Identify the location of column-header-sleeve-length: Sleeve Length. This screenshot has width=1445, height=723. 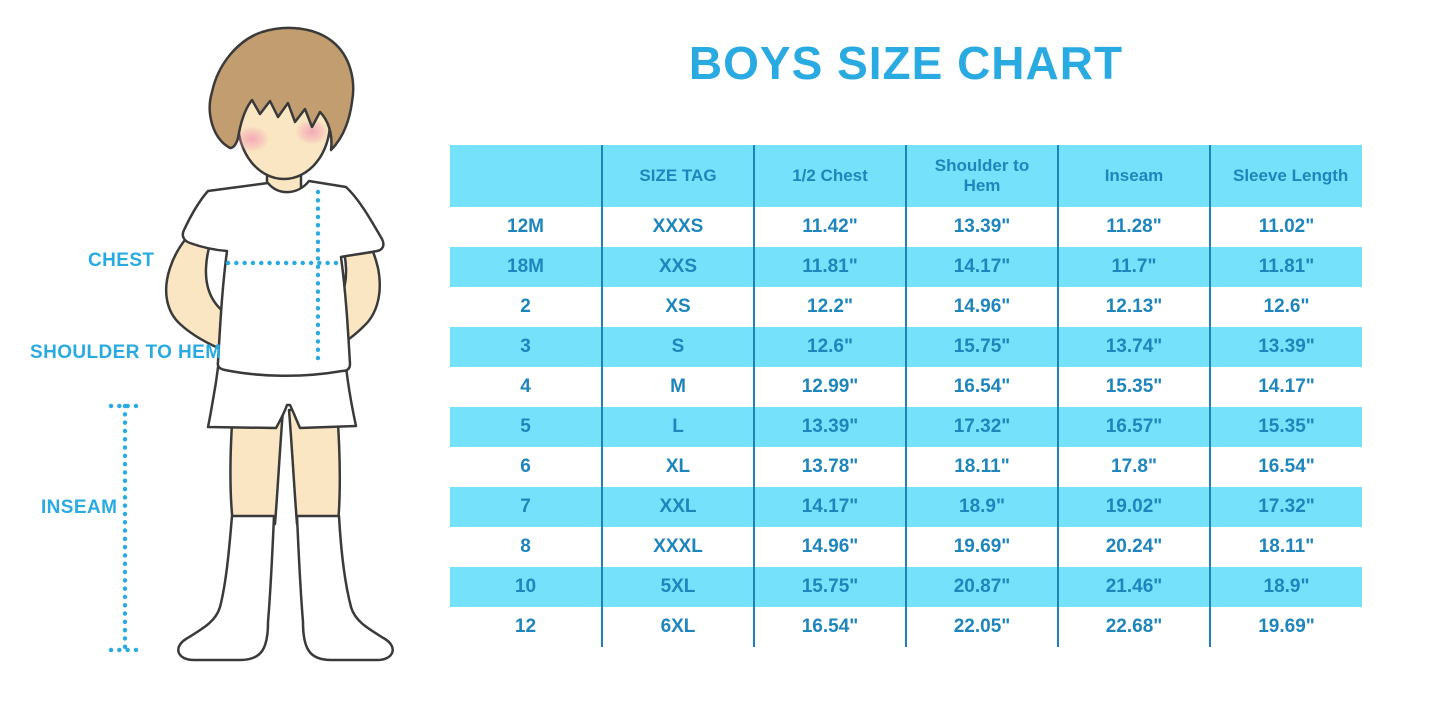
(1286, 176).